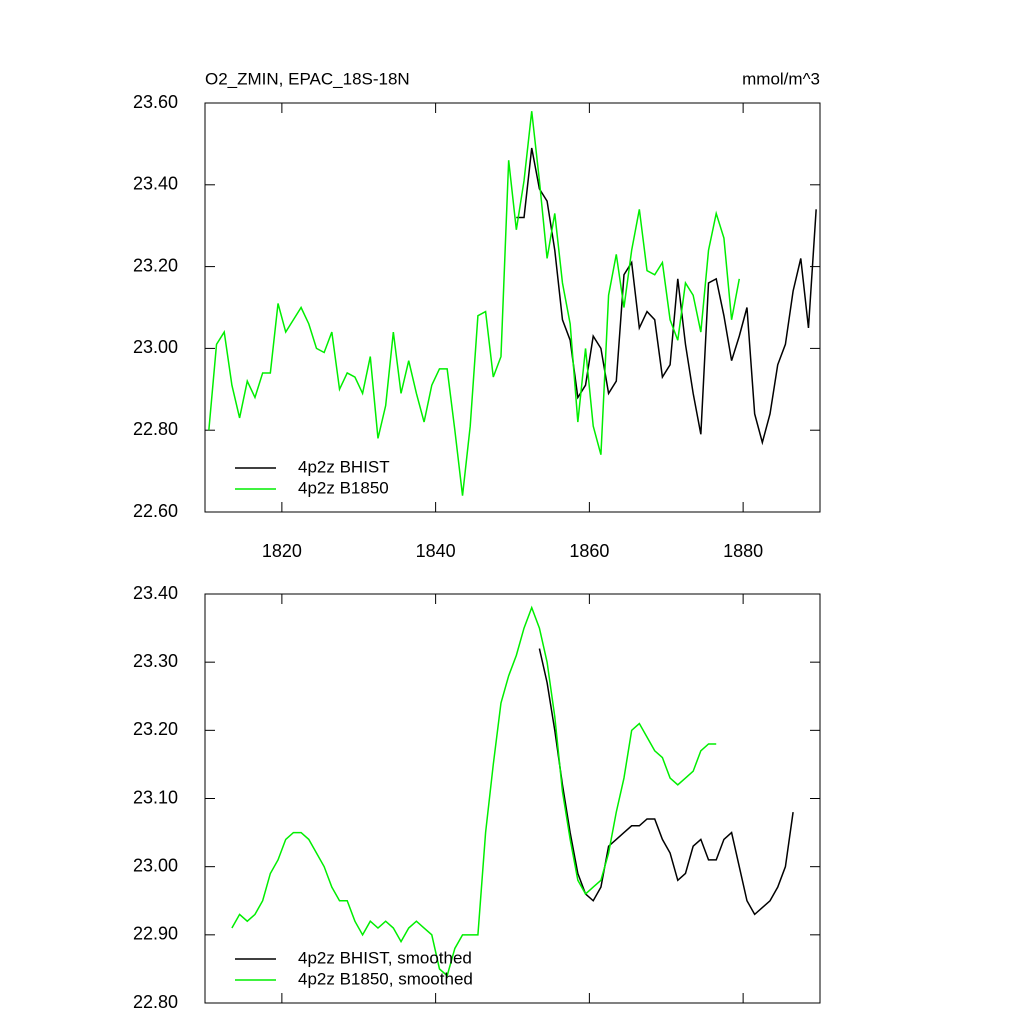  What do you see at coordinates (307, 78) in the screenshot?
I see `chart-title: O2_ZMIN, EPAC_18S-18N` at bounding box center [307, 78].